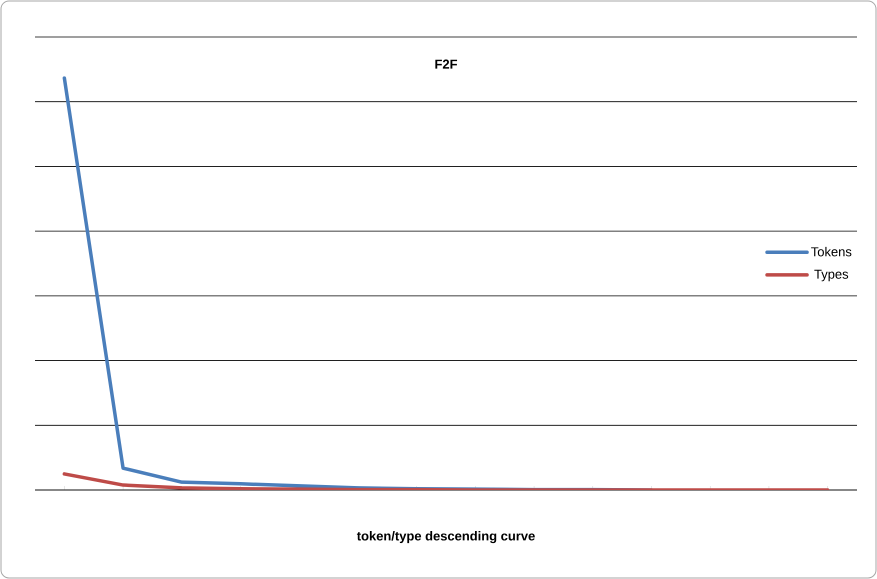  What do you see at coordinates (446, 64) in the screenshot?
I see `chart-title: F2F` at bounding box center [446, 64].